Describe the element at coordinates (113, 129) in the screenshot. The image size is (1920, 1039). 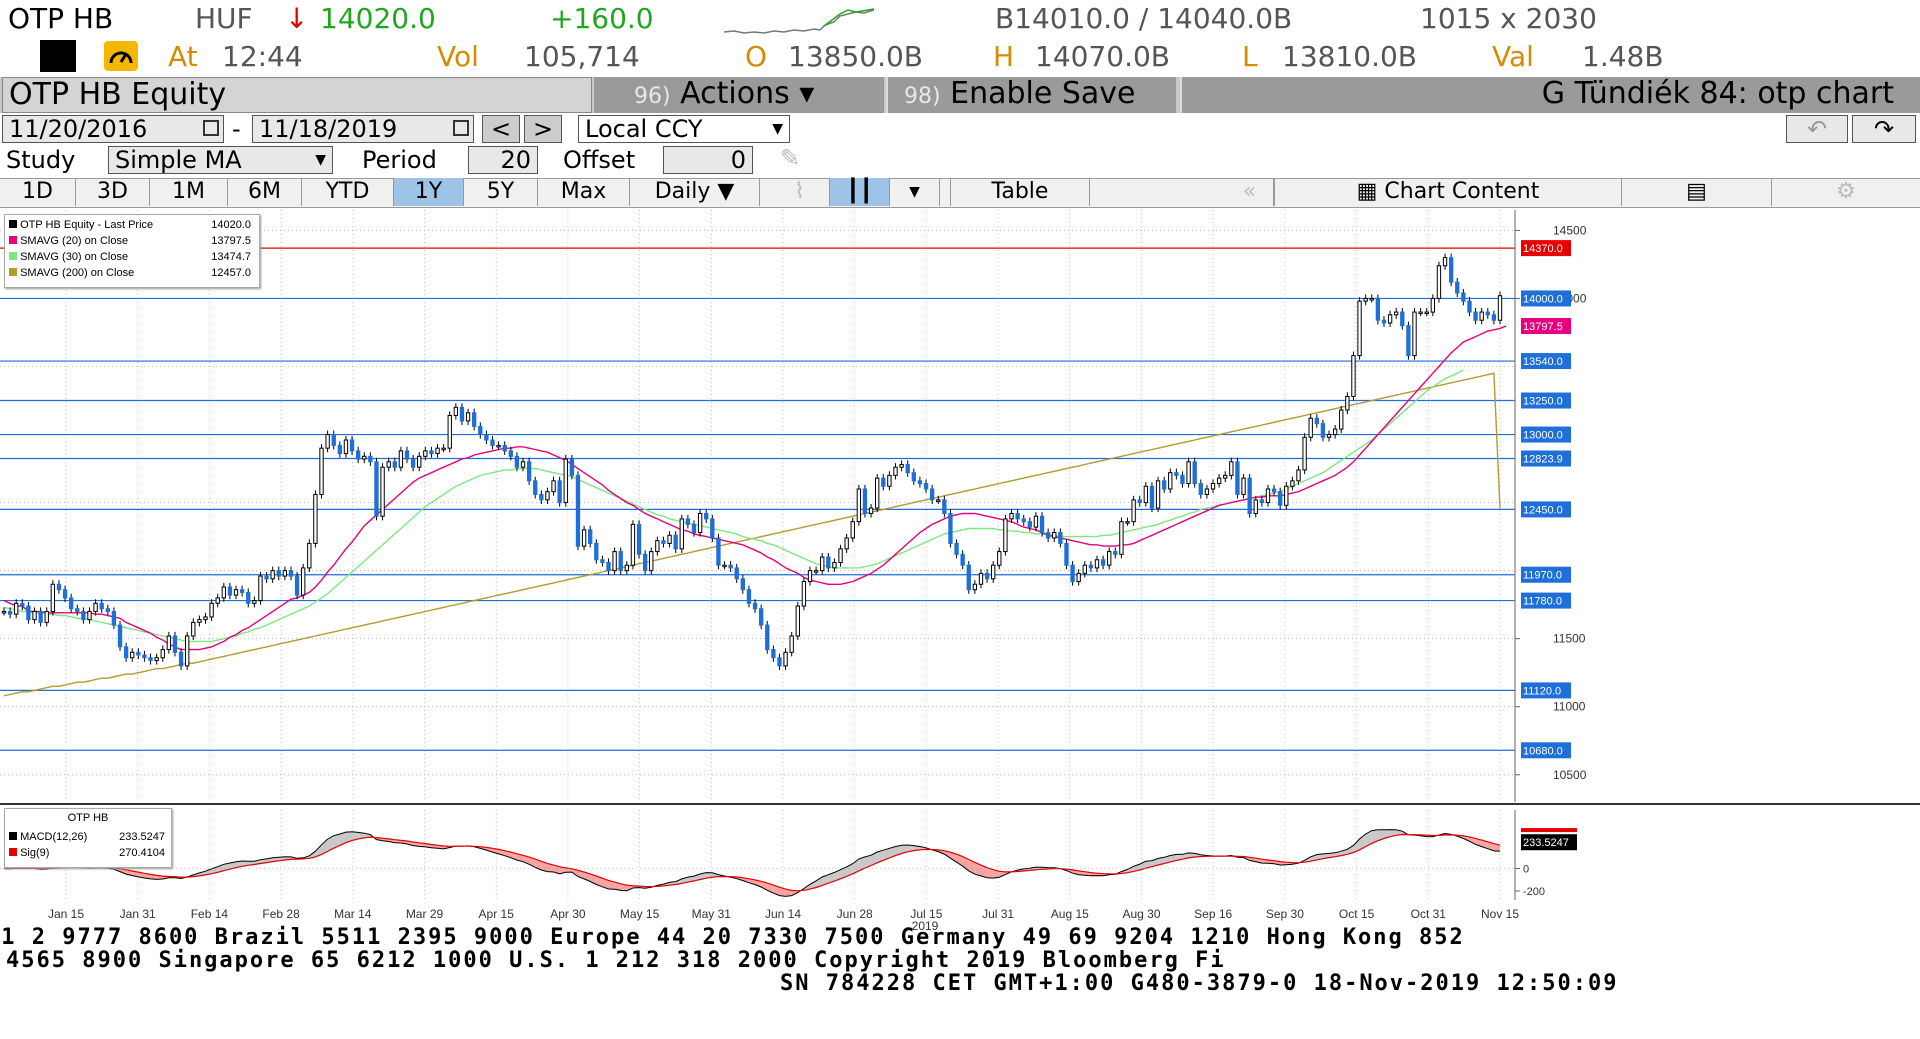
I see `start-date-field: 11/20/2016` at that location.